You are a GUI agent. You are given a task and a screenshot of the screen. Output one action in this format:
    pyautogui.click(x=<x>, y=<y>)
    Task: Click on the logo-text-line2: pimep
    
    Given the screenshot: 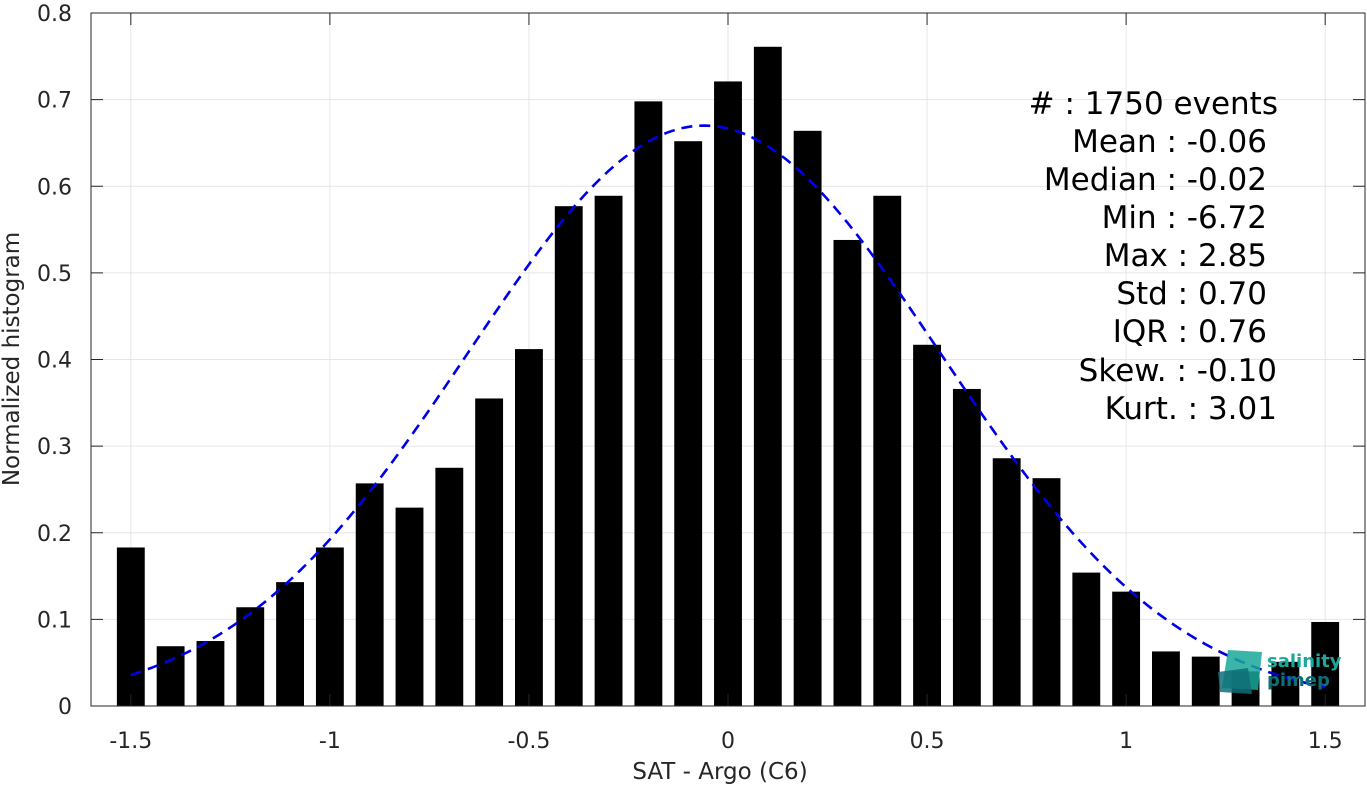 What is the action you would take?
    pyautogui.click(x=1298, y=680)
    